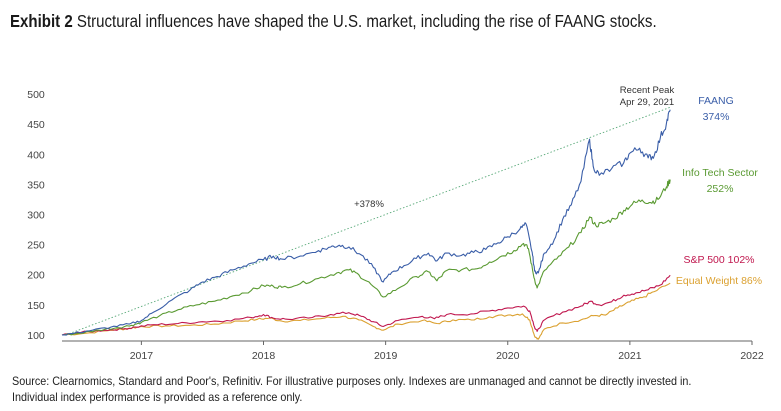 The height and width of the screenshot is (411, 781). Describe the element at coordinates (630, 356) in the screenshot. I see `x-tick-label: 2021` at that location.